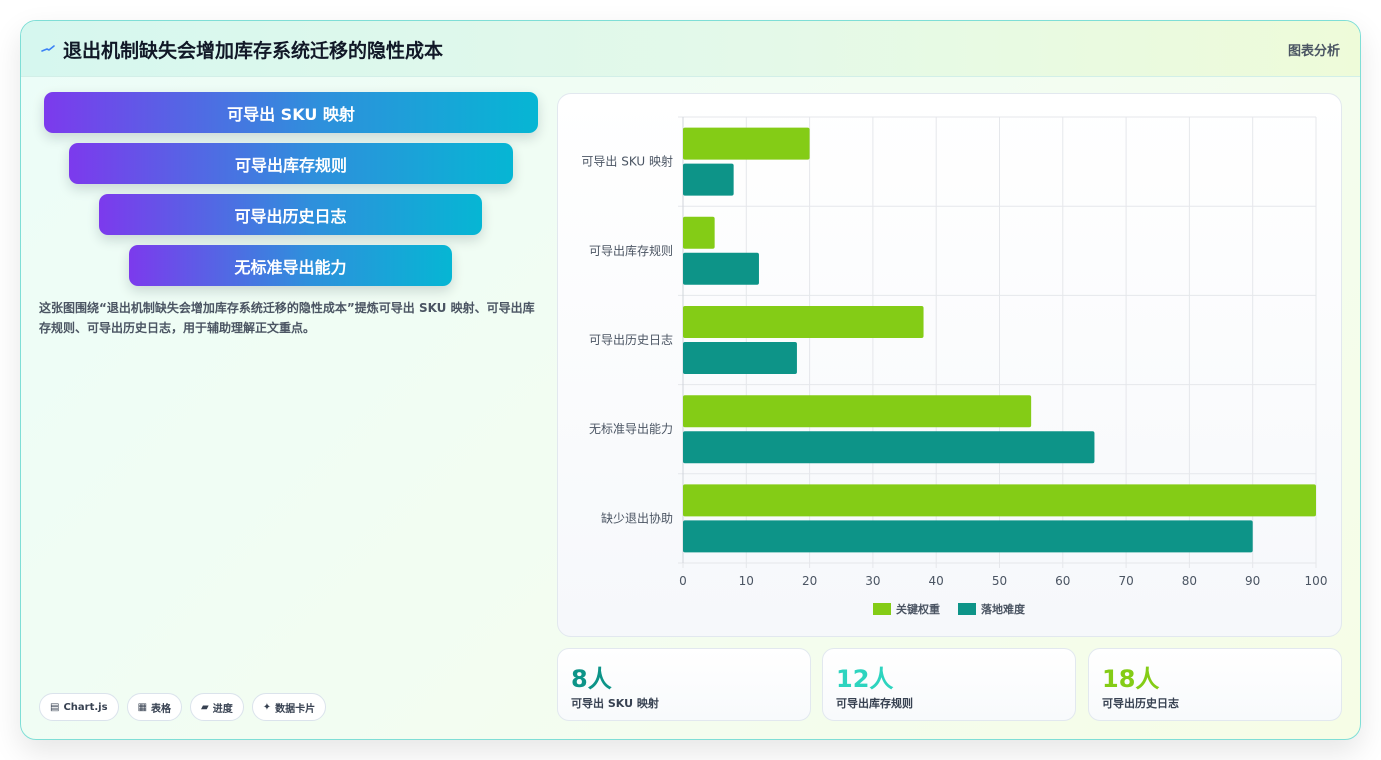 The image size is (1381, 760). I want to click on x-tick-label: 40, so click(936, 581).